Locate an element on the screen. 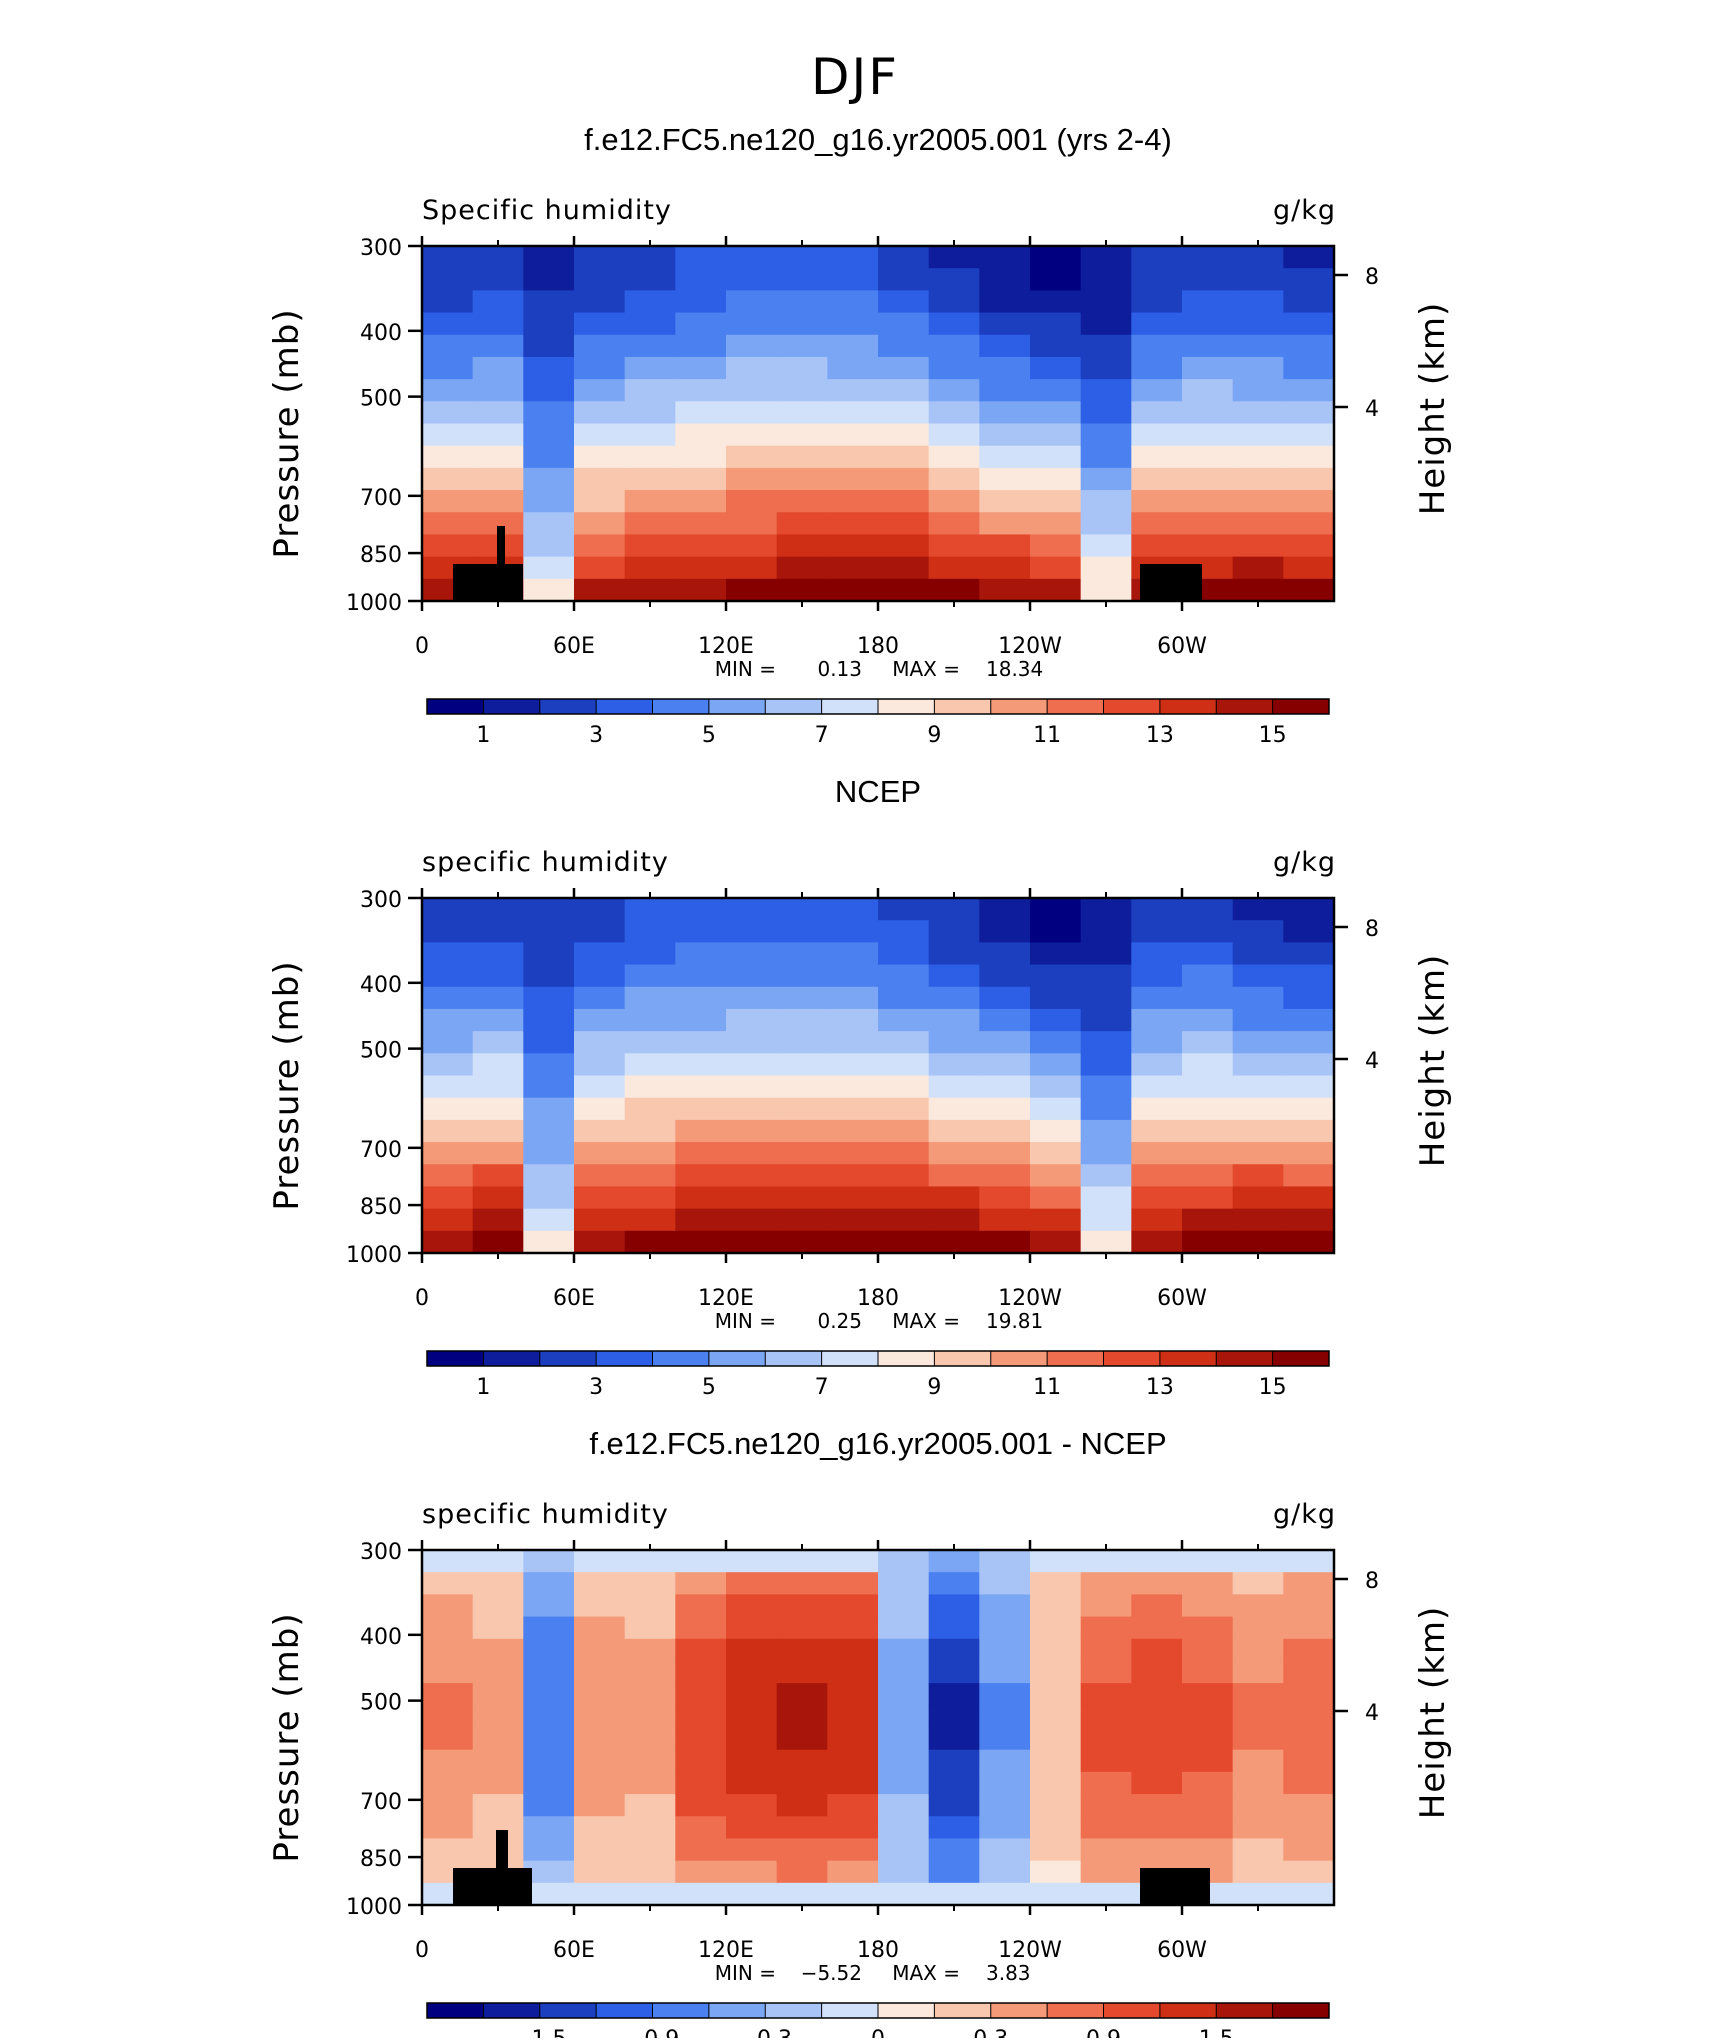 This screenshot has width=1710, height=2043. panel-title: f.e12.FC5.ne120_g16.yr2005.001 - NCEP is located at coordinates (877, 1443).